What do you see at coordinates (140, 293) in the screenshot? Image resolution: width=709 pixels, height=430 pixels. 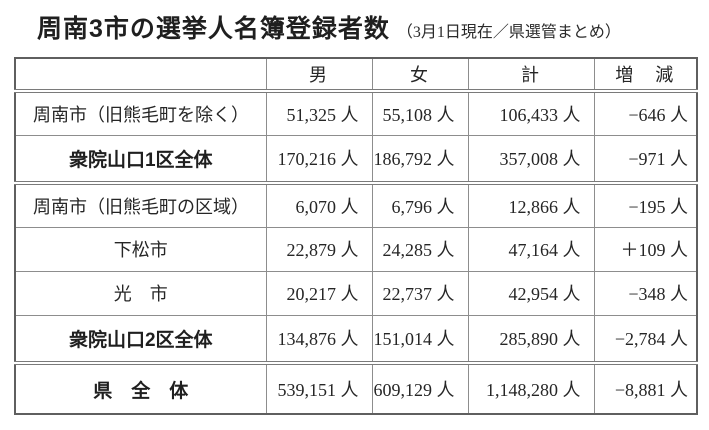 I see `row-label: 光 市` at bounding box center [140, 293].